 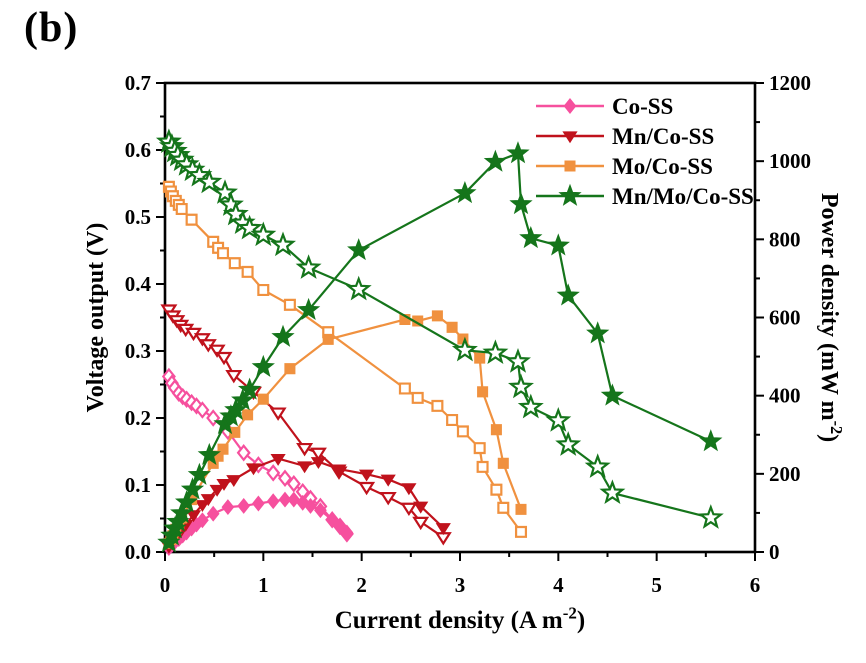 I want to click on svg-text: 600, so click(x=785, y=318).